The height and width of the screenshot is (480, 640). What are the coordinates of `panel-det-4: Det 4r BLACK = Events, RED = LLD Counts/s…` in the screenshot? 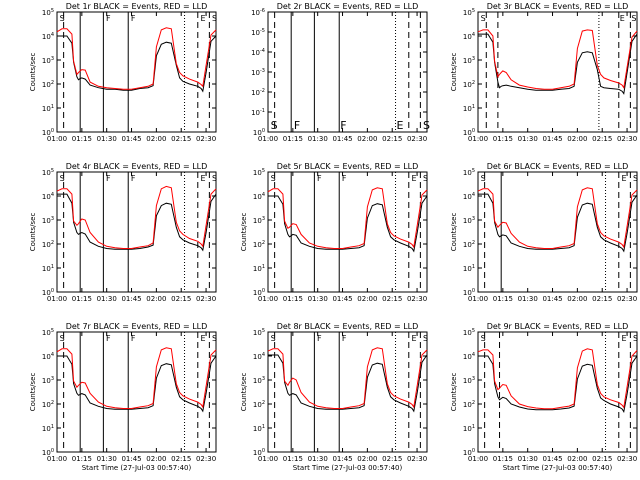 It's located at (123, 232).